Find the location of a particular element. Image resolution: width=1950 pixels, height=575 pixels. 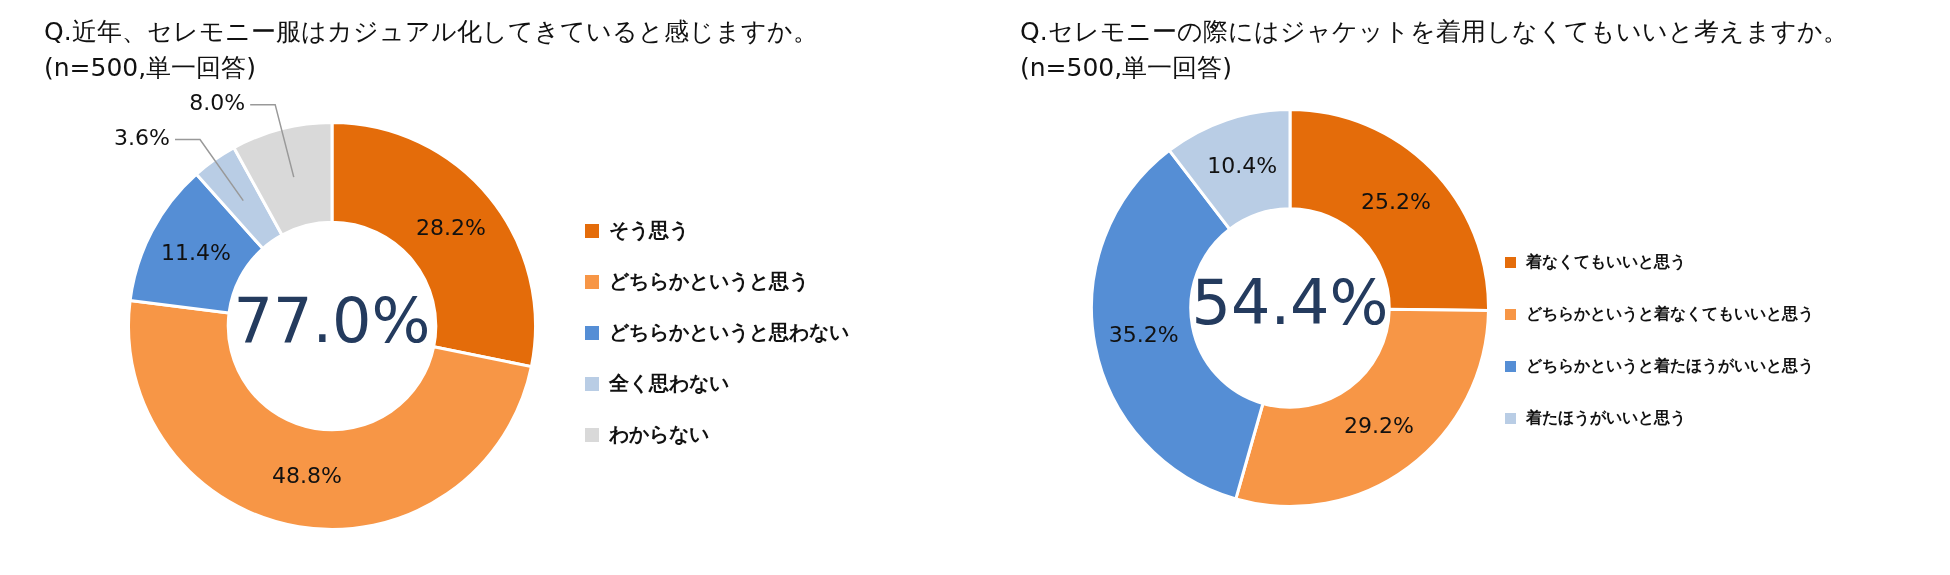

text: 77.0% is located at coordinates (332, 321).